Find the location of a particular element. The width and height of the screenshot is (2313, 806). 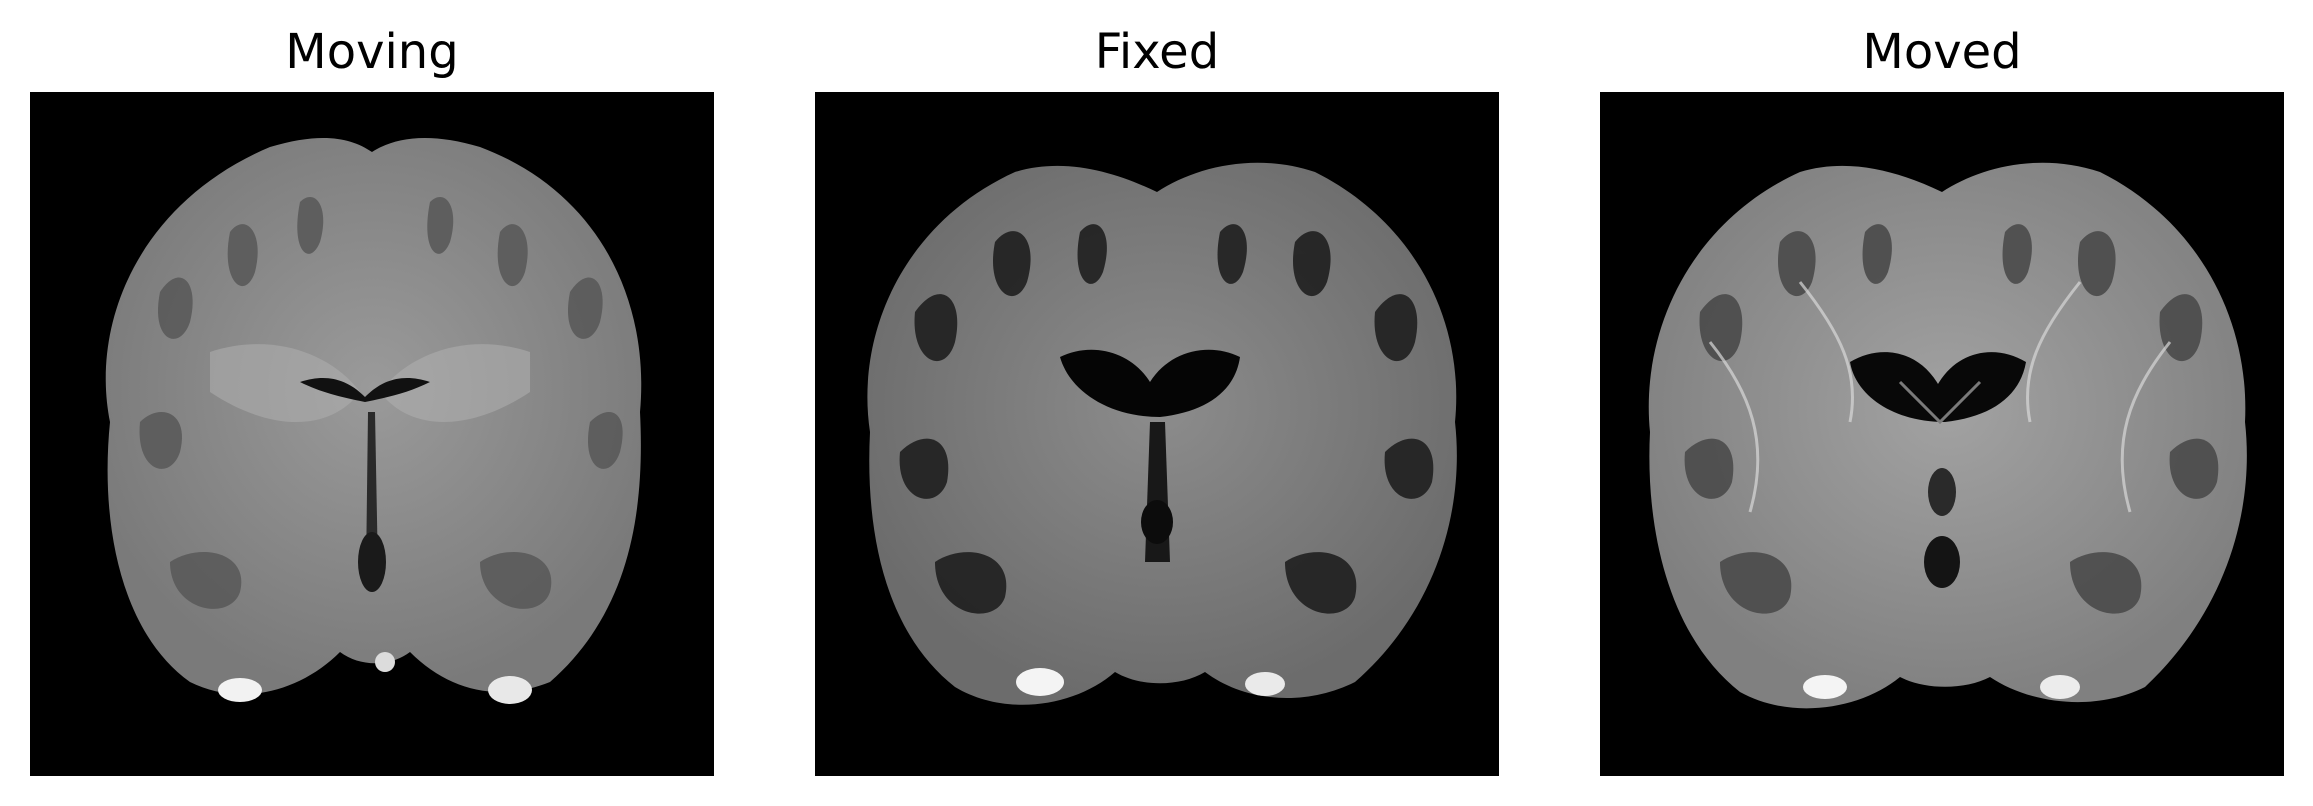

panel-title: Moving is located at coordinates (372, 52).